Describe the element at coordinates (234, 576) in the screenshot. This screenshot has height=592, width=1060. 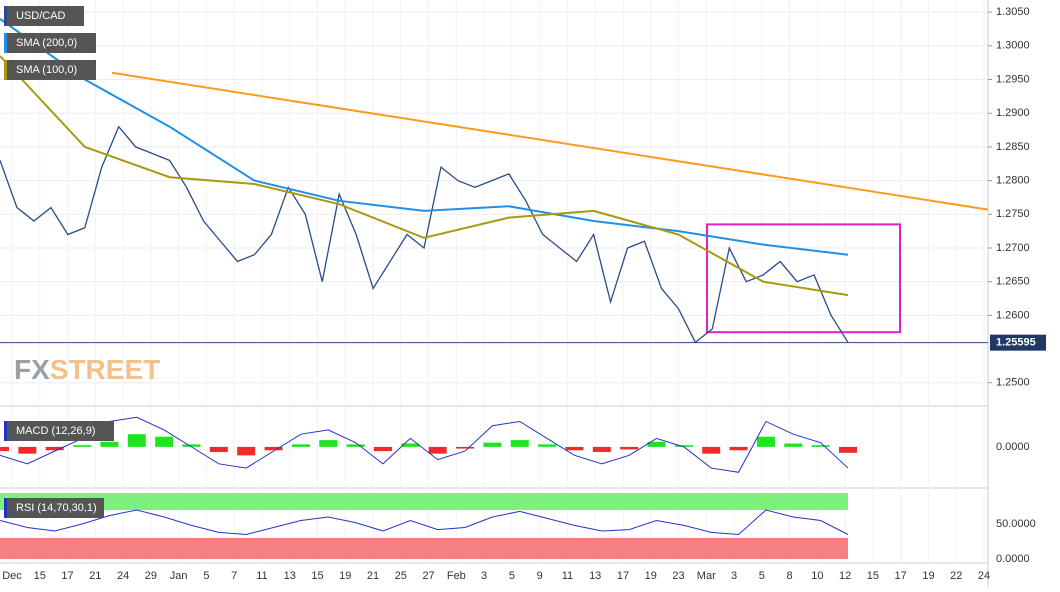
I see `x-tick-label: 7` at that location.